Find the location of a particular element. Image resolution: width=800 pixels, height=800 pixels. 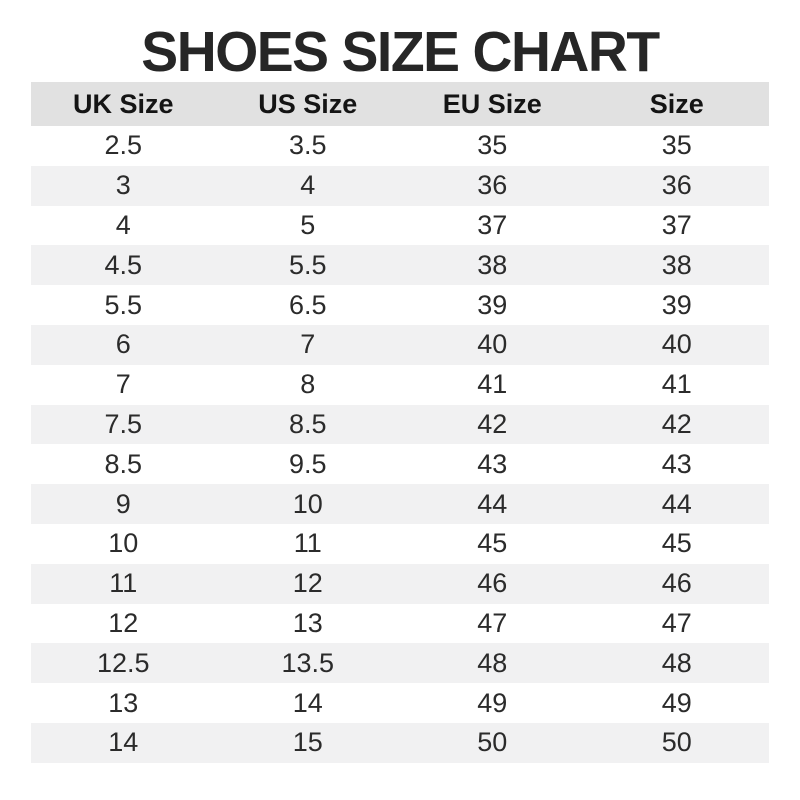

table-cell: 4.5 is located at coordinates (123, 264).